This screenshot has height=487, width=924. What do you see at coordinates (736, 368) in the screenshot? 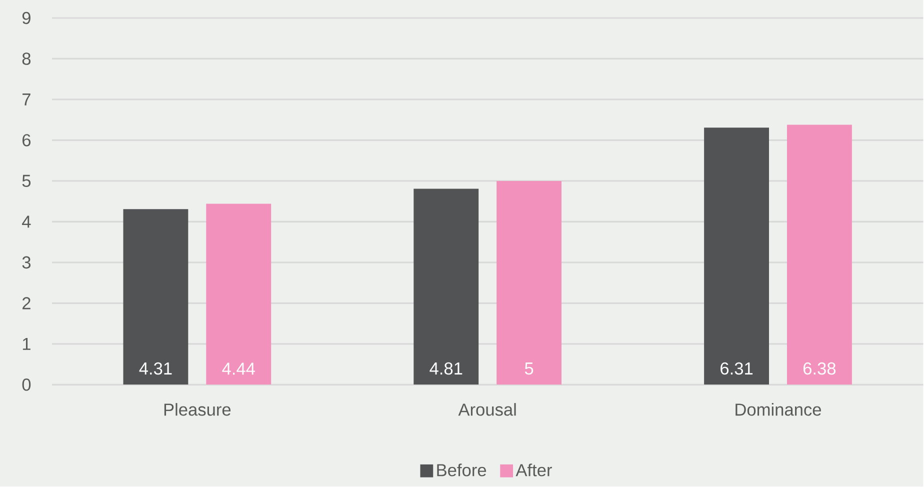
I see `data-label: 6.31` at bounding box center [736, 368].